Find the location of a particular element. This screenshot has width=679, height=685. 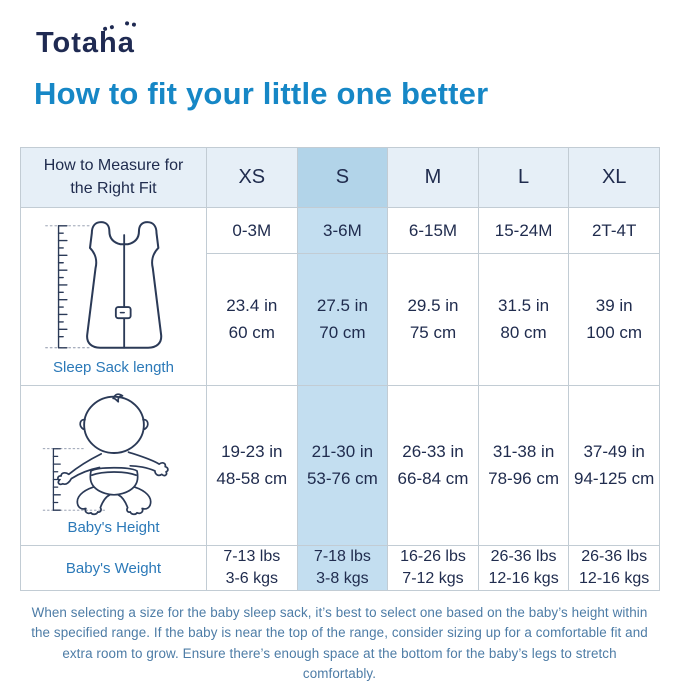

length-cm: 70 cm is located at coordinates (342, 332).